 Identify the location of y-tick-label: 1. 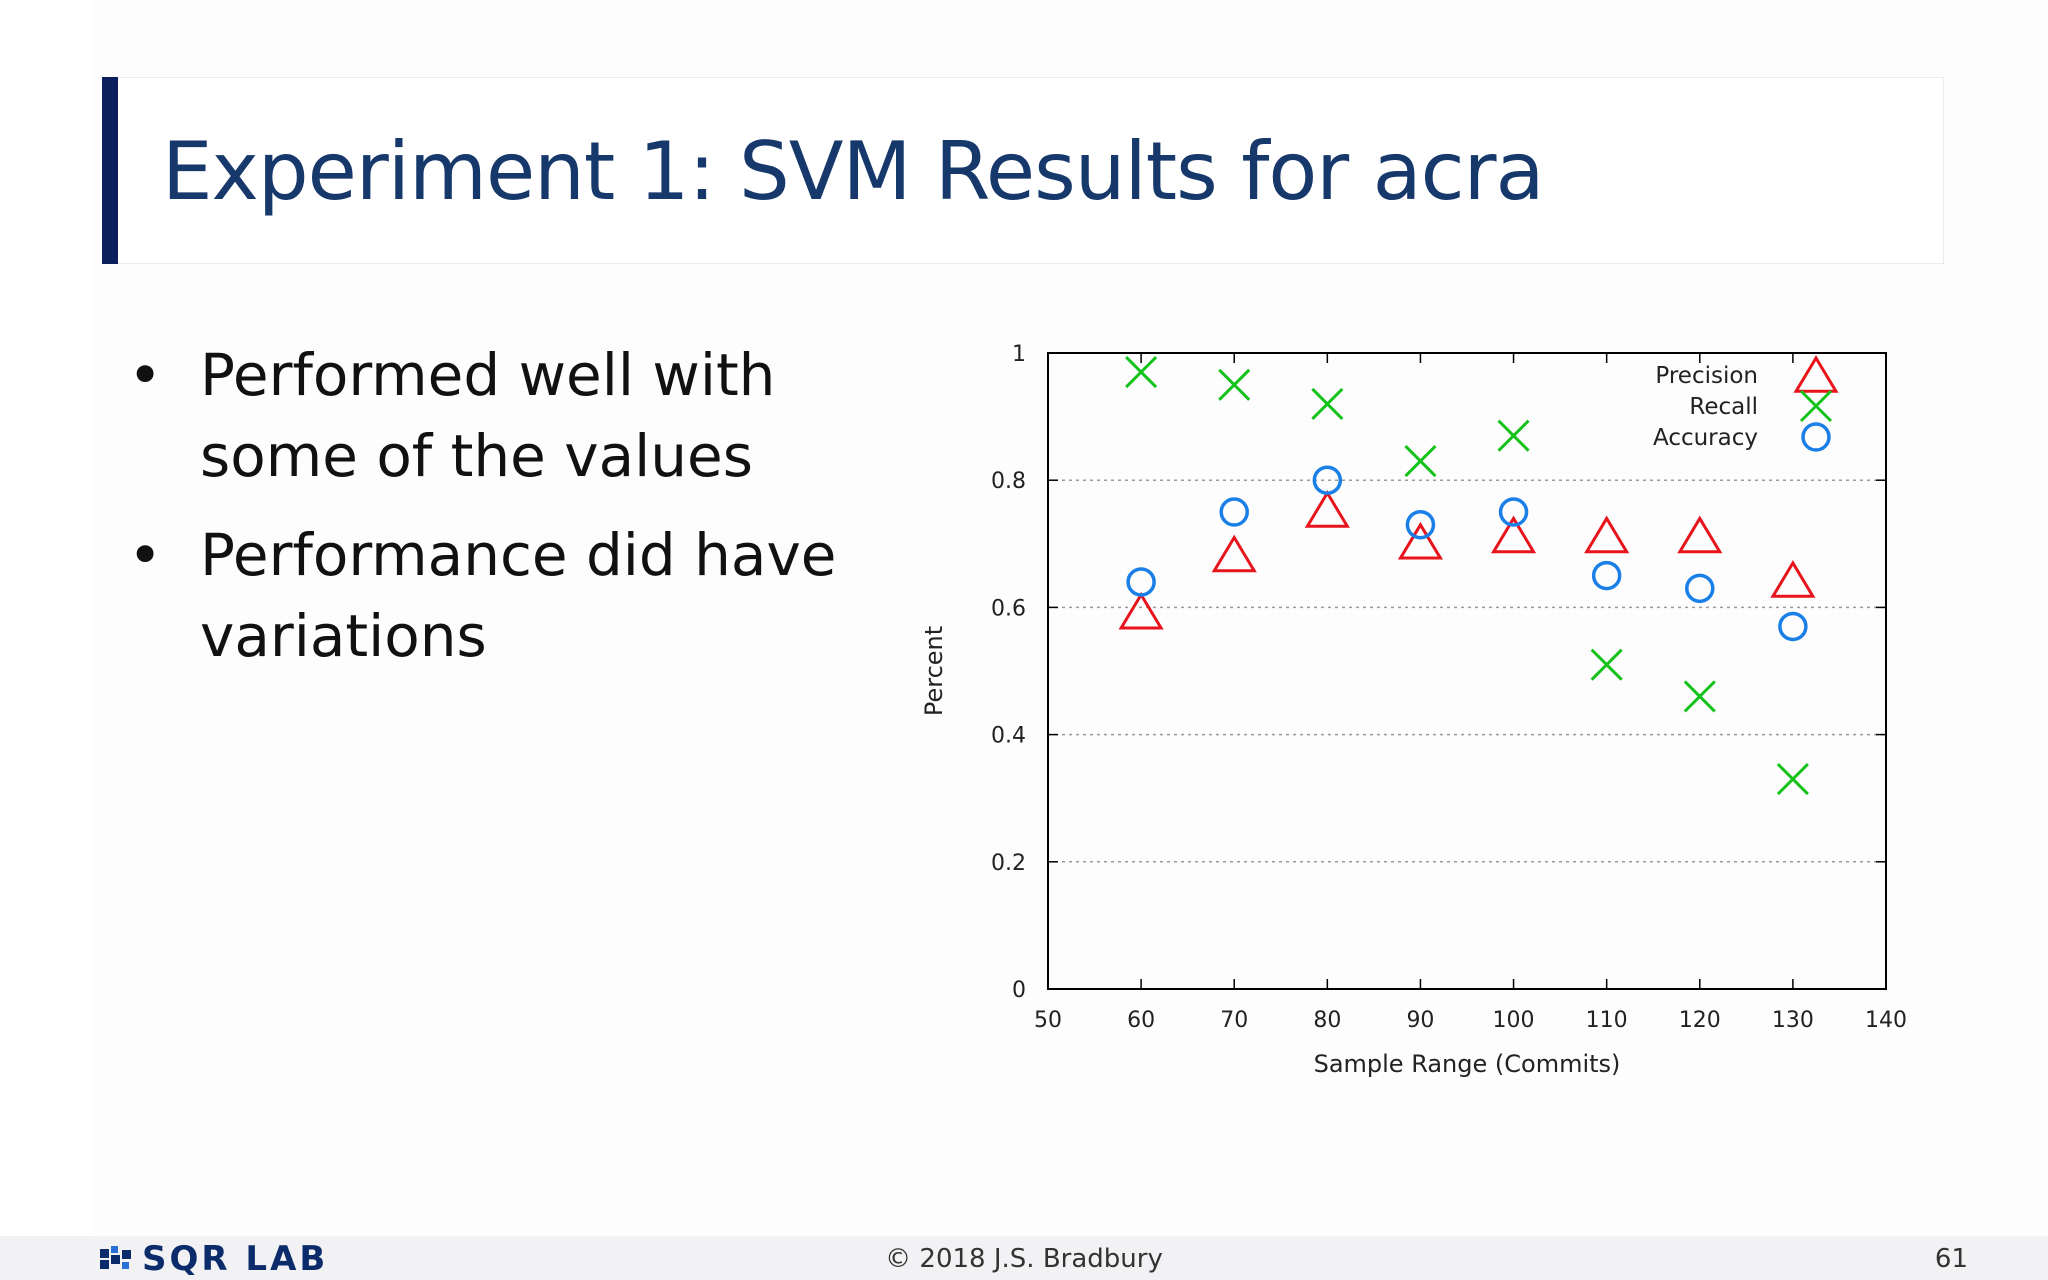
(1019, 354).